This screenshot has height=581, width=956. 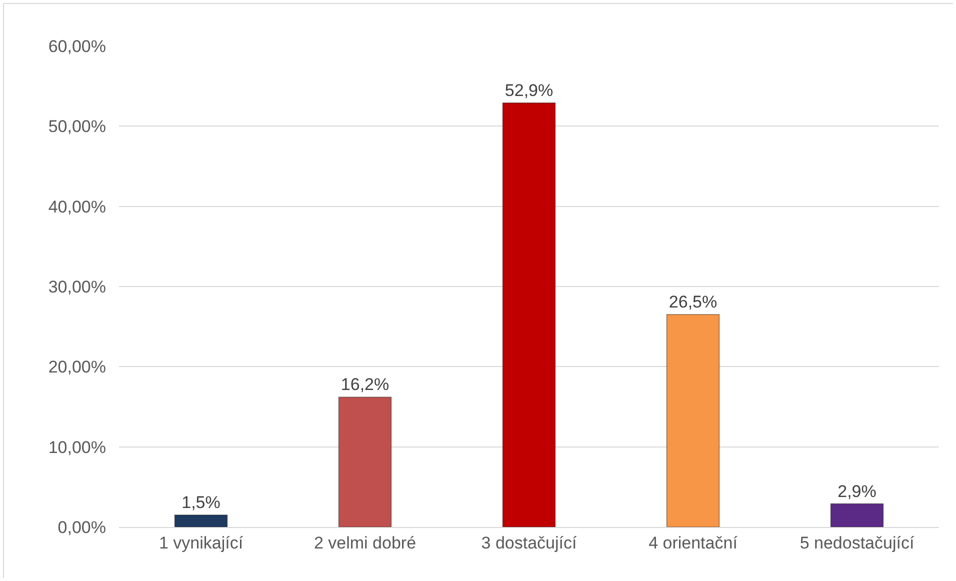 What do you see at coordinates (529, 90) in the screenshot?
I see `data-label: 52,9%` at bounding box center [529, 90].